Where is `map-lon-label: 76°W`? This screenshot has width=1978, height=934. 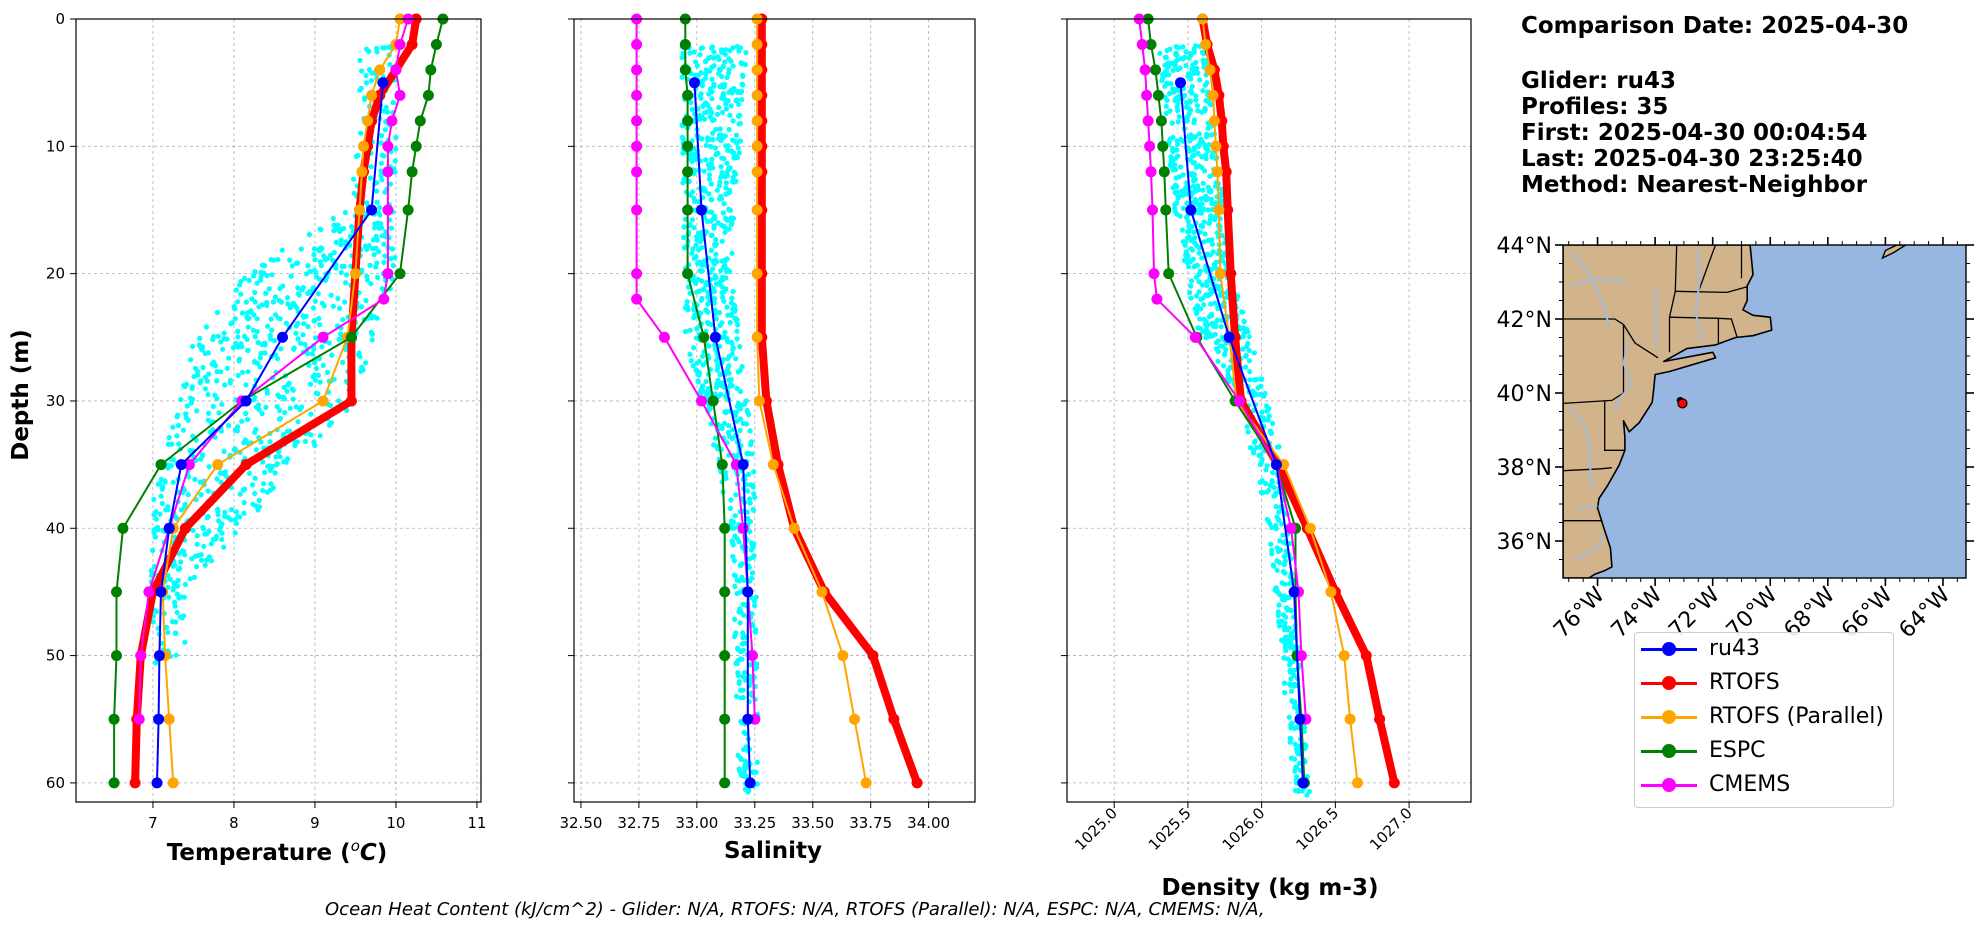 map-lon-label: 76°W is located at coordinates (1579, 612).